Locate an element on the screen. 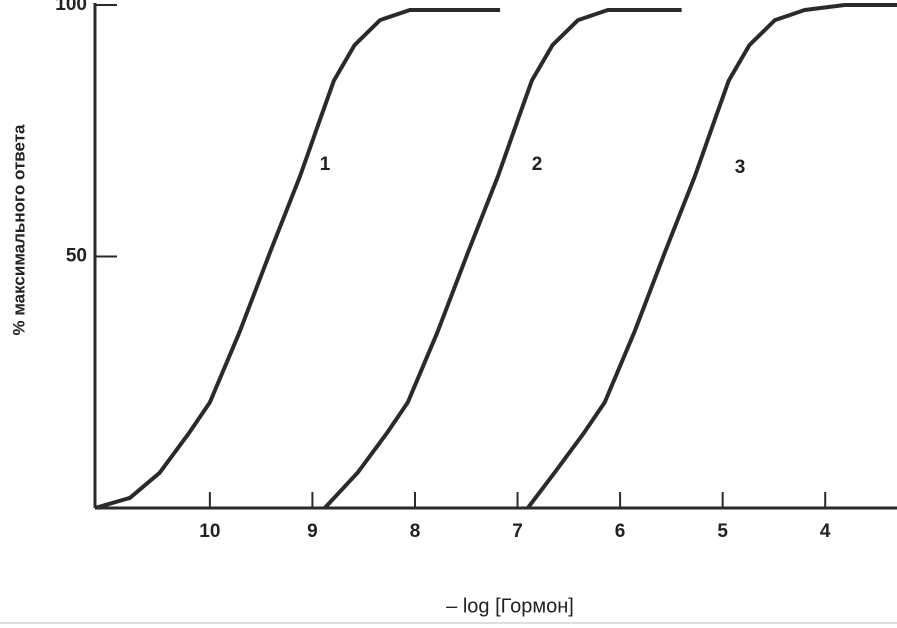 This screenshot has width=897, height=628. x-tick-label: 5 is located at coordinates (722, 531).